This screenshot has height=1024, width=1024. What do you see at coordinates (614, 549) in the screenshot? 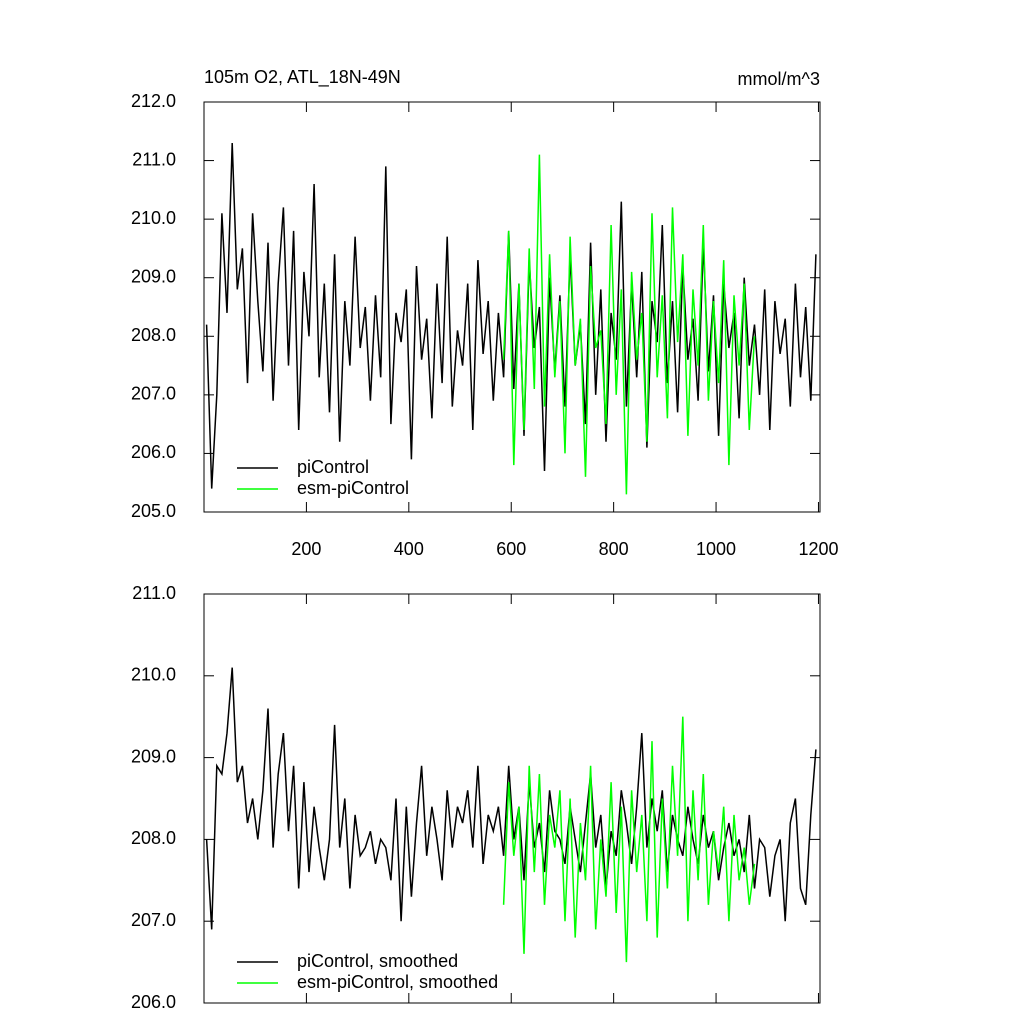
I see `x-tick-label: 800` at bounding box center [614, 549].